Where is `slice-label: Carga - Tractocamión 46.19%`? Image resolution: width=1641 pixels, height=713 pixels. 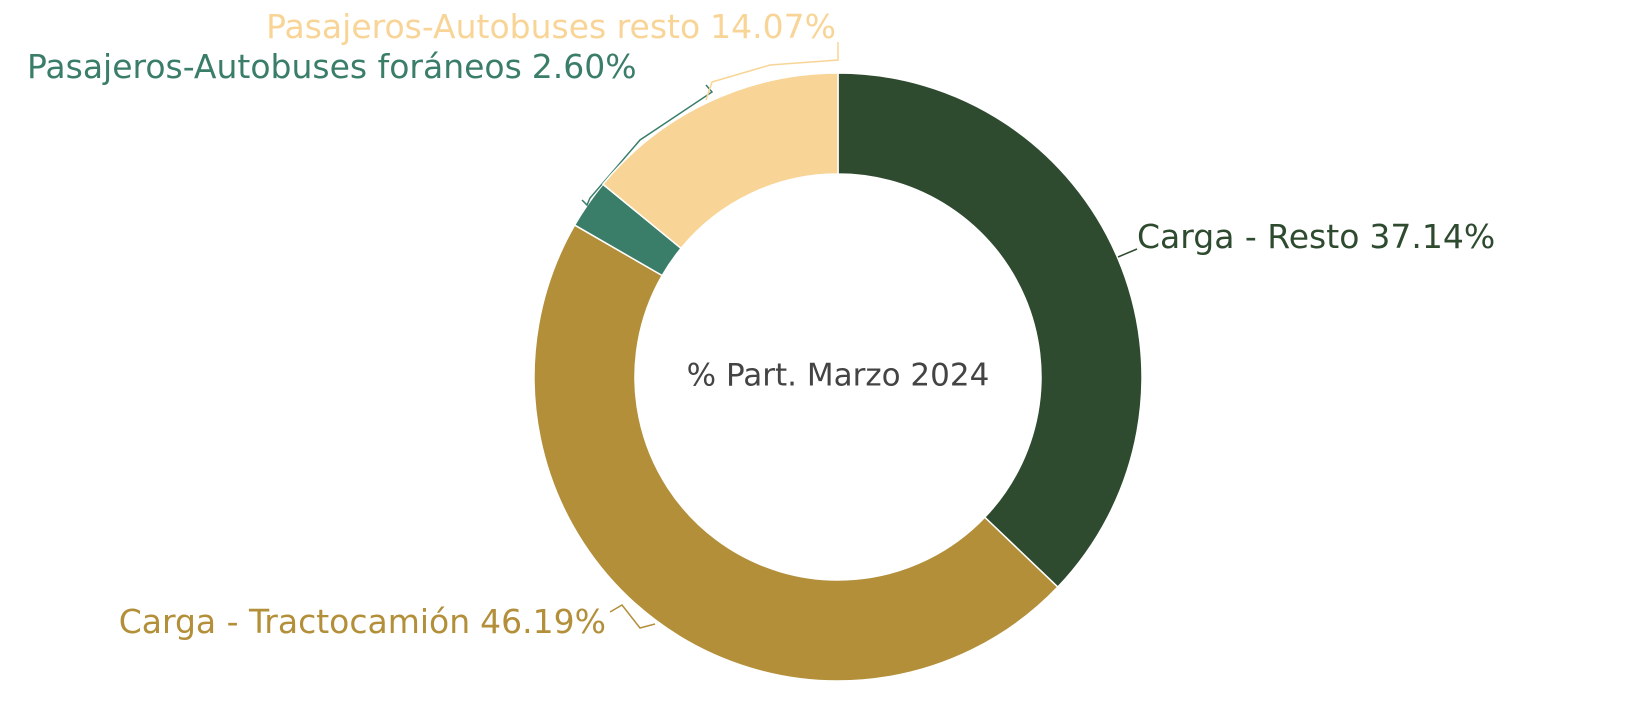 slice-label: Carga - Tractocamión 46.19% is located at coordinates (362, 621).